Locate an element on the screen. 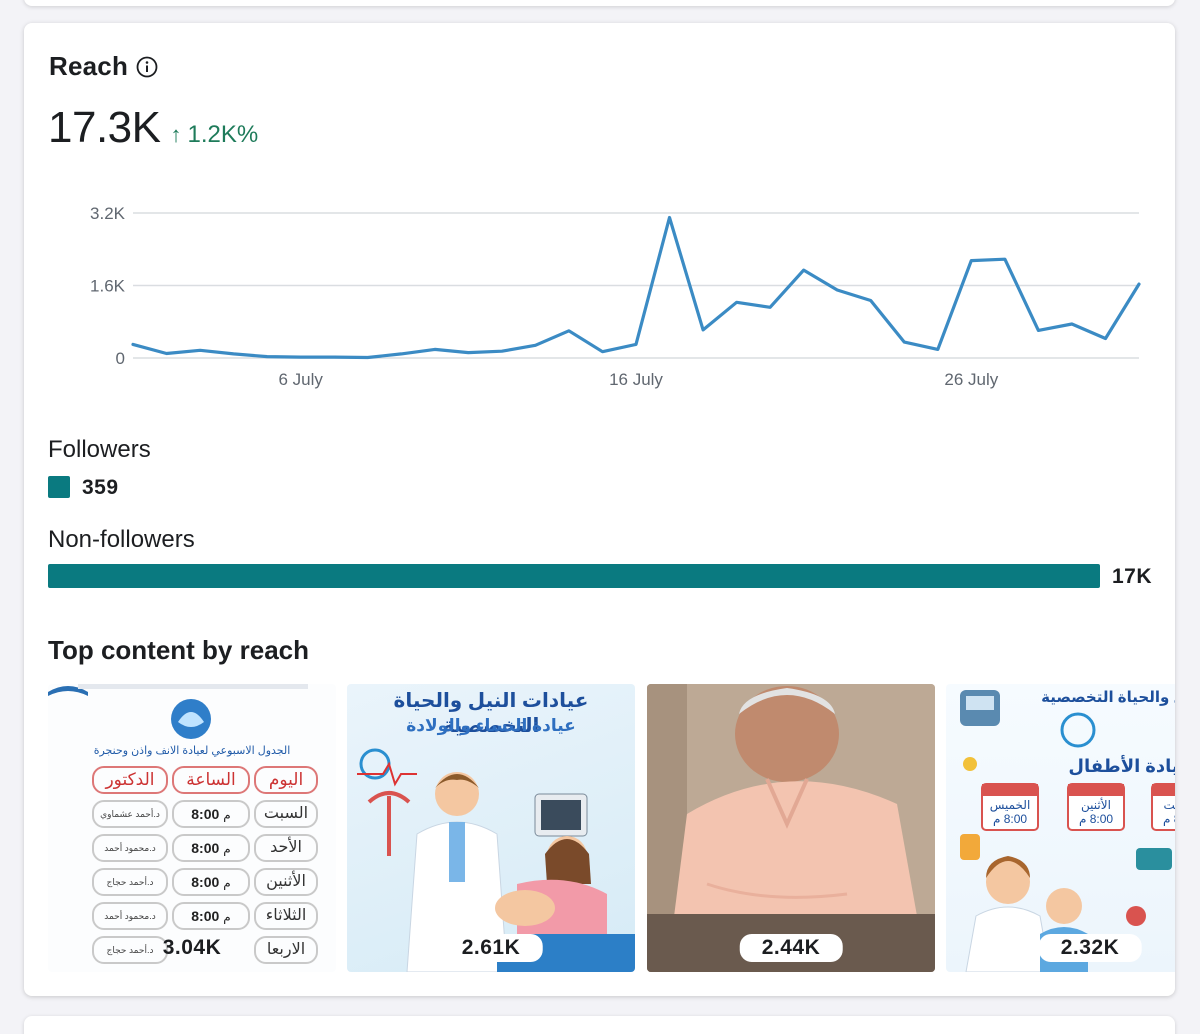 Image resolution: width=1200 pixels, height=1034 pixels. top-content-value-4: 2.32K is located at coordinates (1090, 948).